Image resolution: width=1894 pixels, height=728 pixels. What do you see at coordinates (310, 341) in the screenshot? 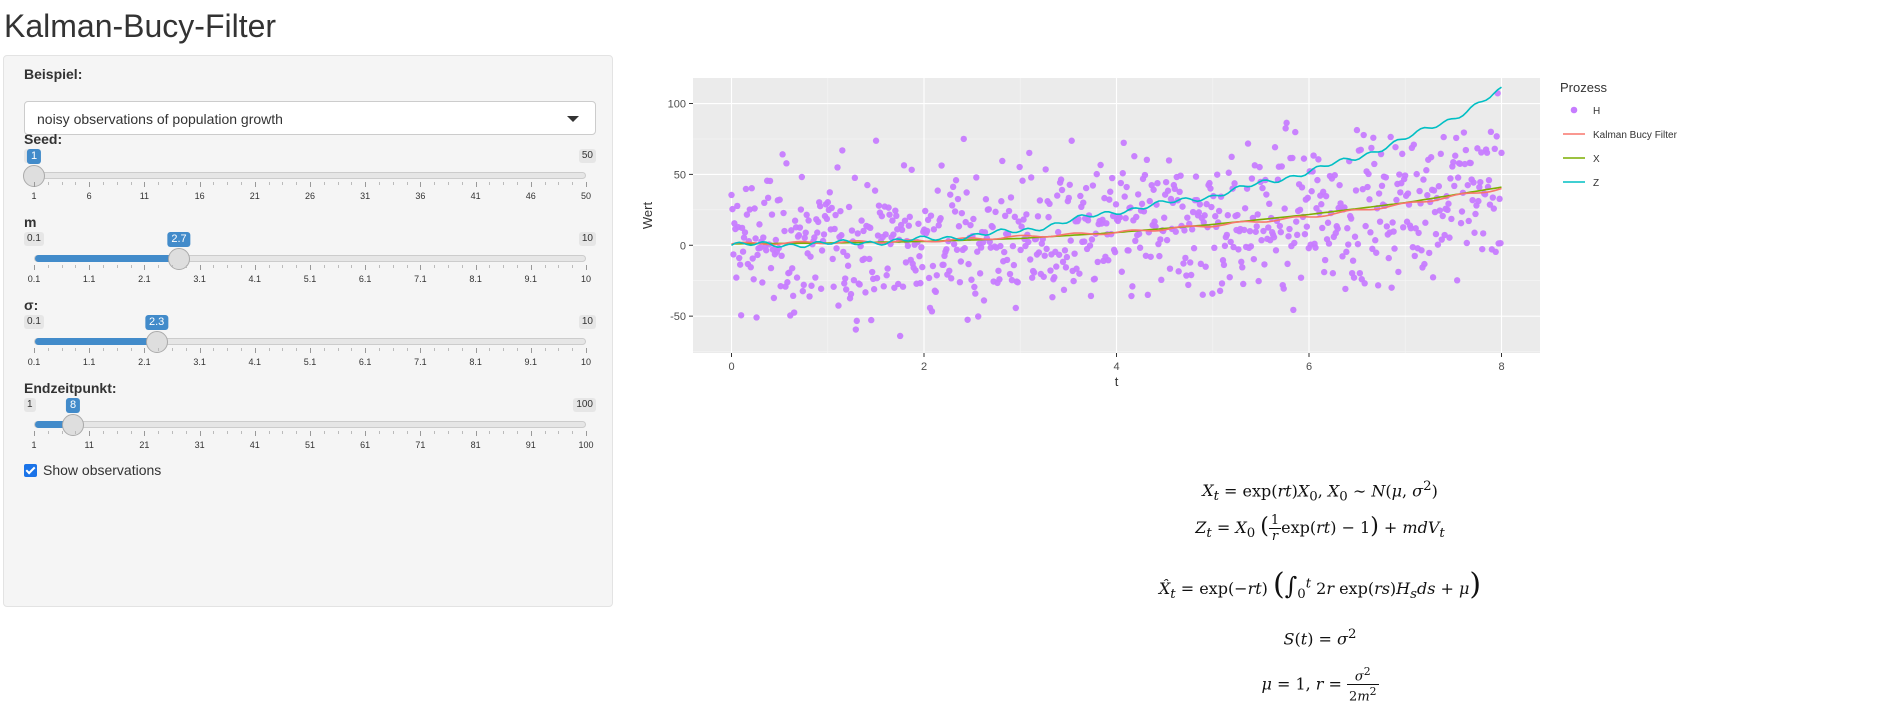
I see `sigma-track` at bounding box center [310, 341].